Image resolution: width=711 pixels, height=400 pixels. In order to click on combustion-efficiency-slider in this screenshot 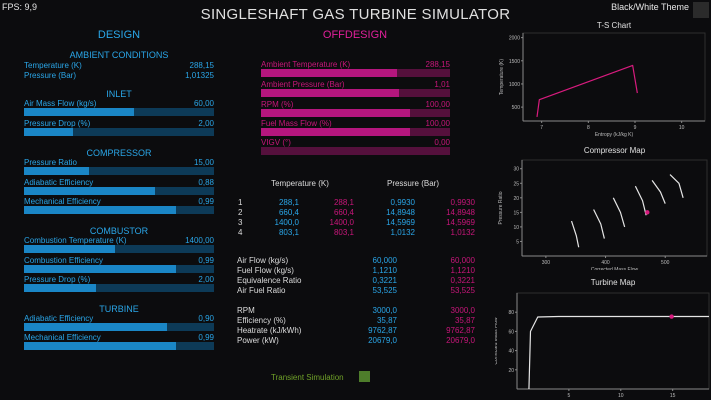, I will do `click(119, 269)`.